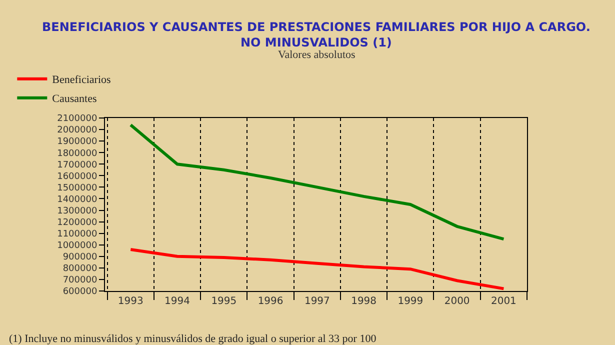 The width and height of the screenshot is (615, 345). What do you see at coordinates (131, 301) in the screenshot?
I see `x-tick-label: 1993` at bounding box center [131, 301].